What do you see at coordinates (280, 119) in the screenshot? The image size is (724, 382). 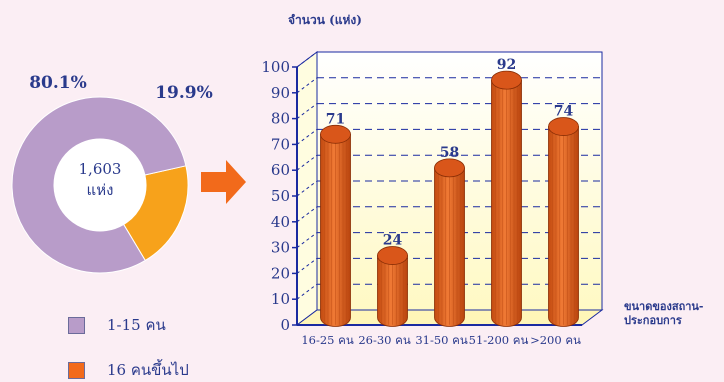 I see `y-tick-label: 80` at bounding box center [280, 119].